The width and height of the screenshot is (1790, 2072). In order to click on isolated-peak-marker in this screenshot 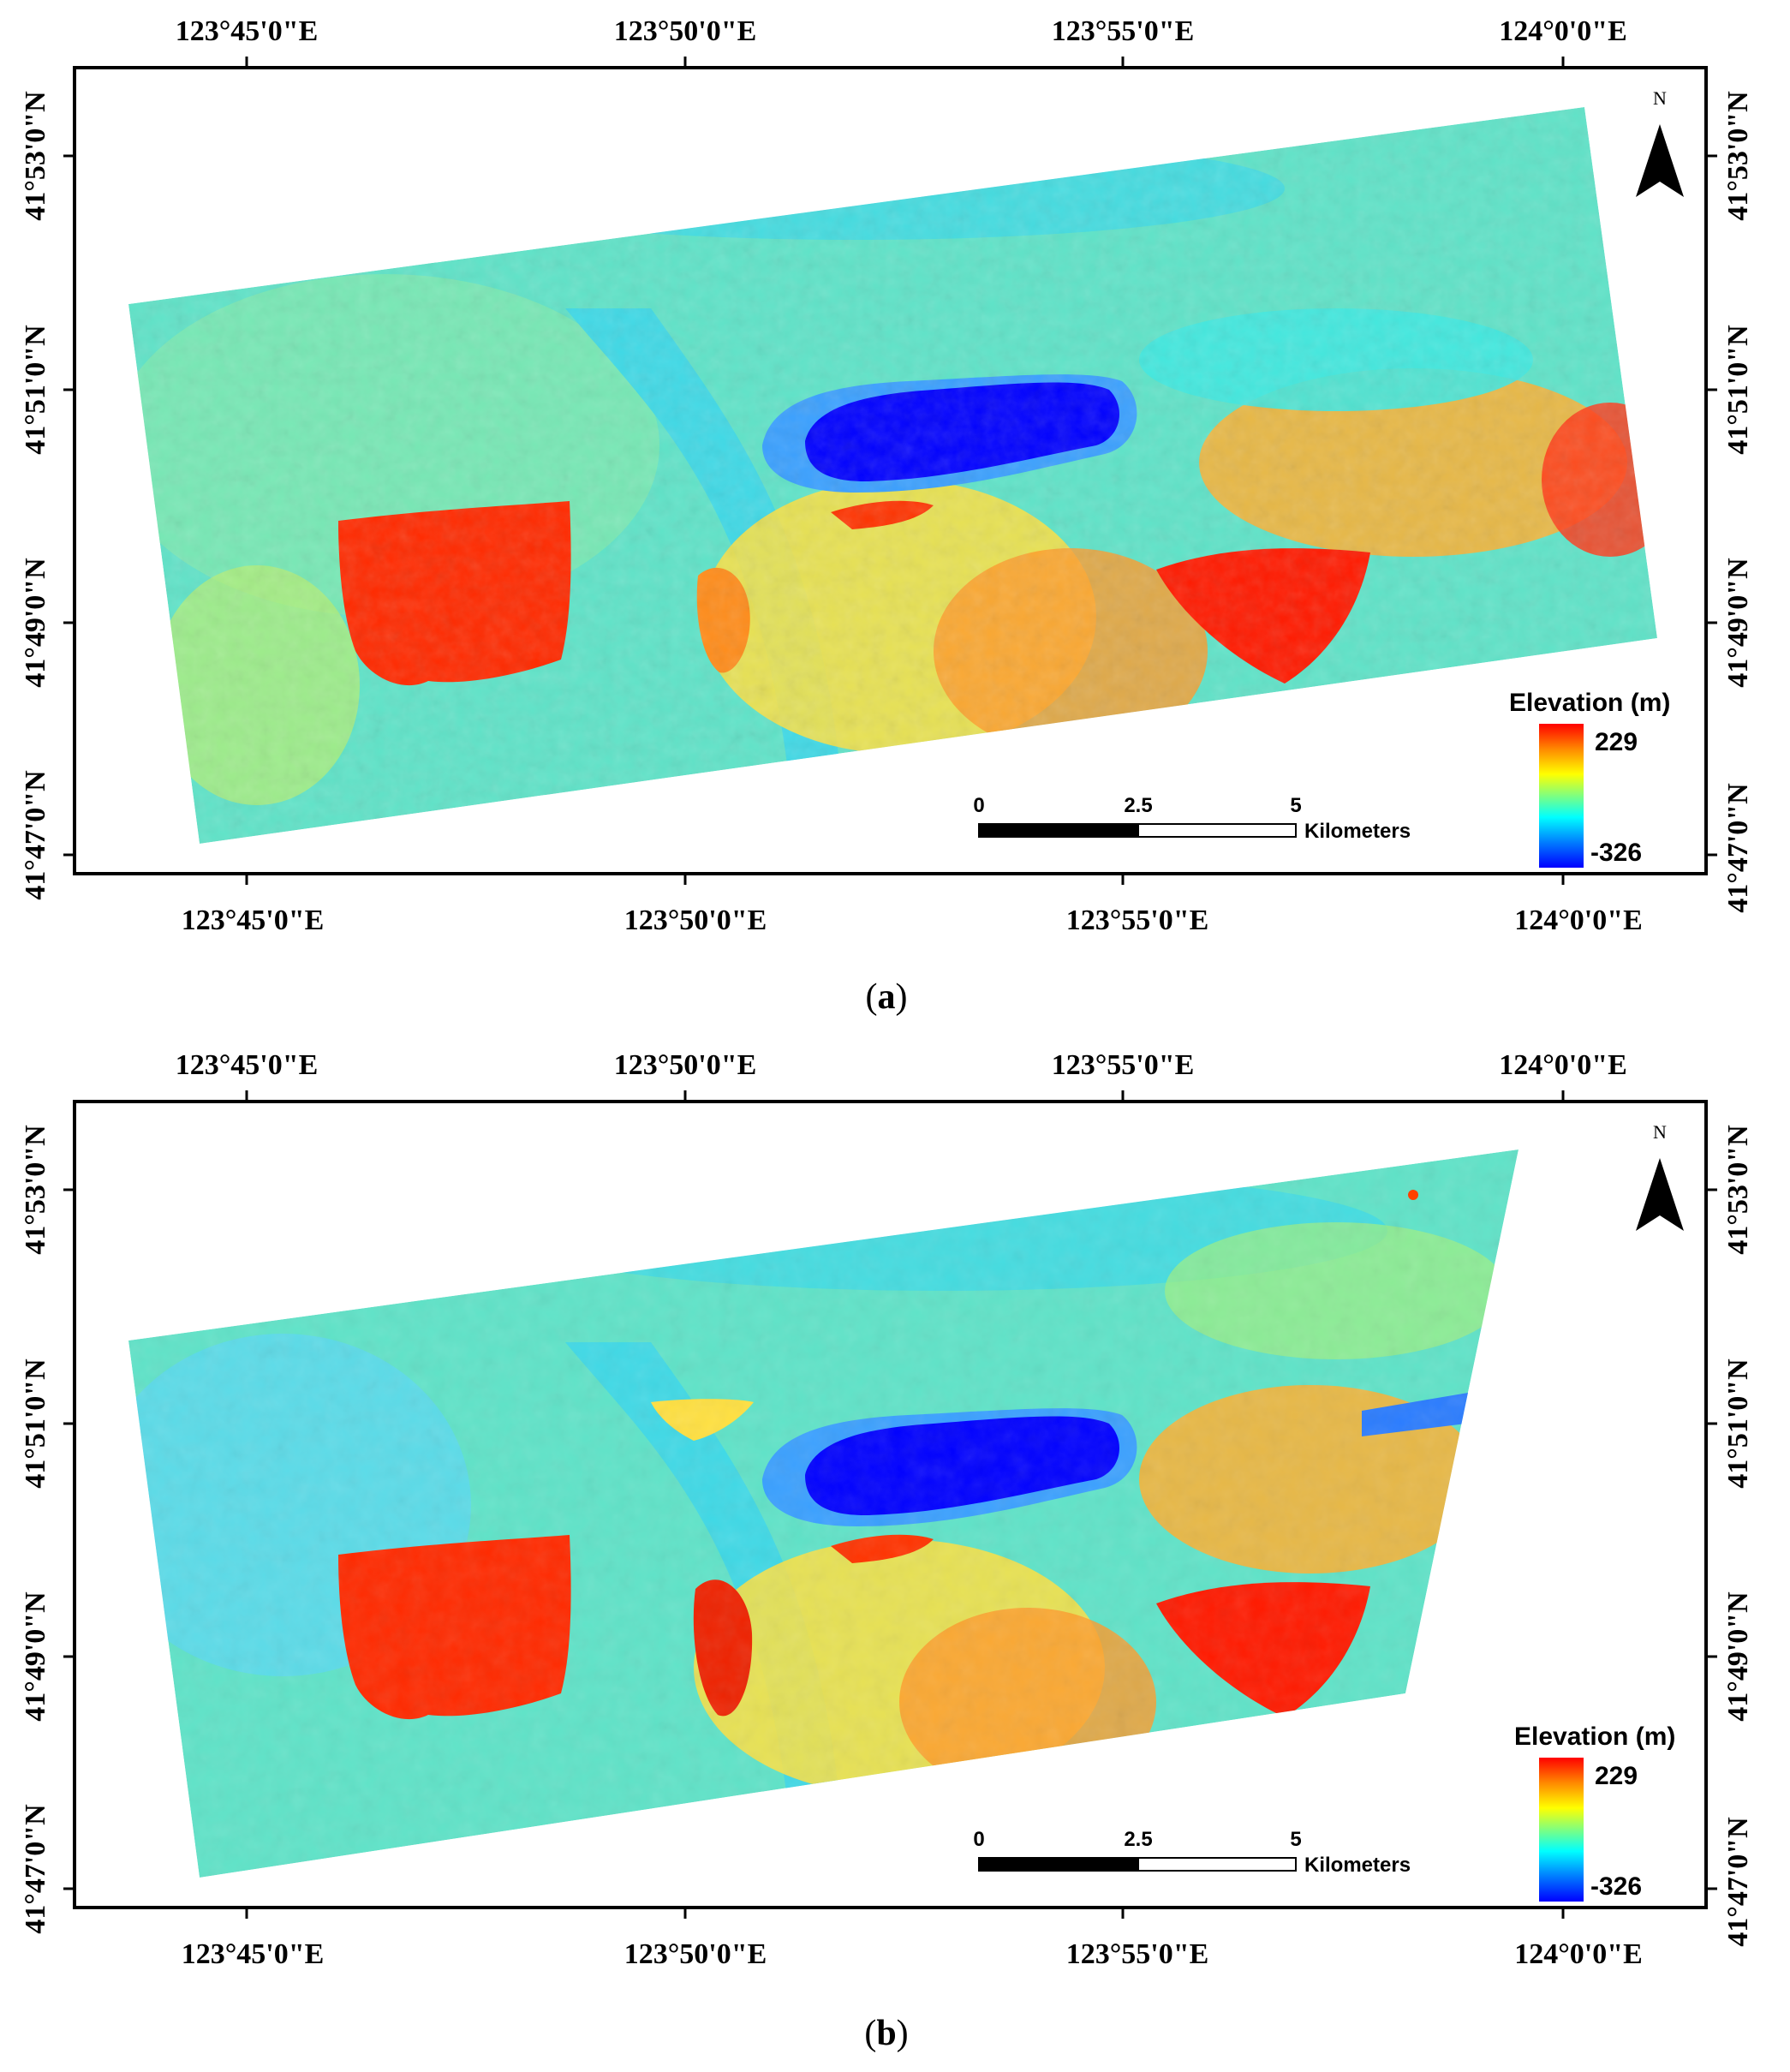, I will do `click(1413, 1195)`.